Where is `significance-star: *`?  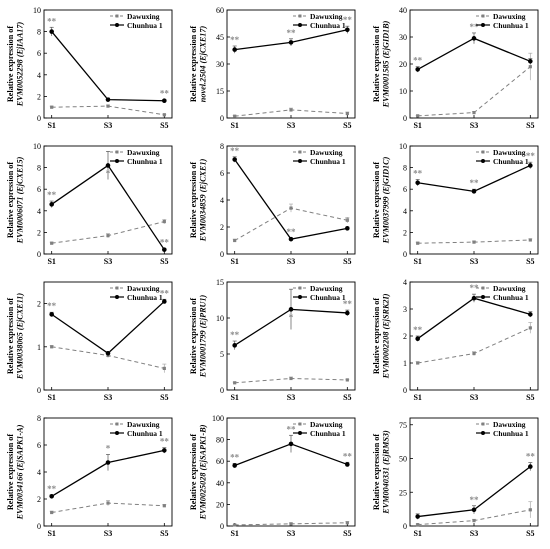
significance-star: * is located at coordinates (291, 317).